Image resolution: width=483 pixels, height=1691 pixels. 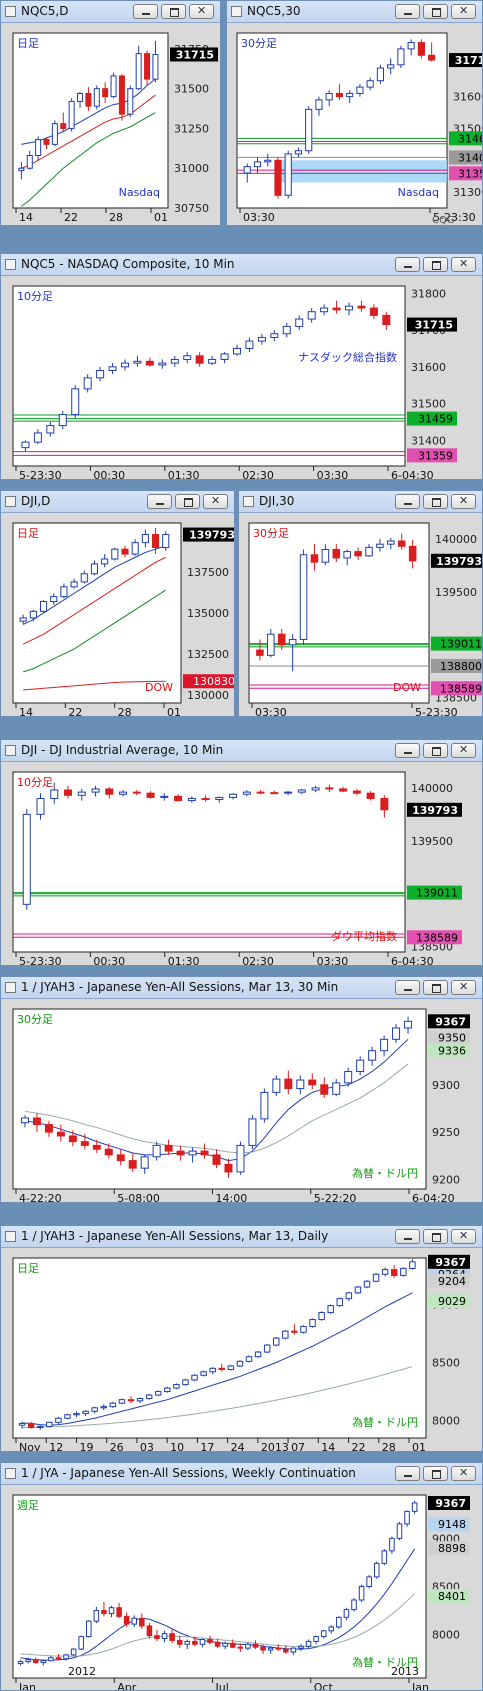 What do you see at coordinates (446, 1421) in the screenshot?
I see `y-tick-label: 8000` at bounding box center [446, 1421].